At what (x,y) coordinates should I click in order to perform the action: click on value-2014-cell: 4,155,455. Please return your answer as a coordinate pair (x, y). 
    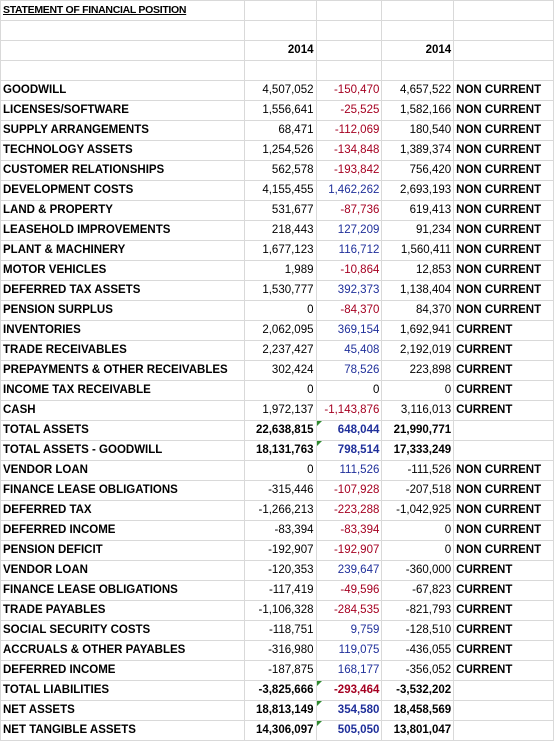
    Looking at the image, I should click on (280, 190).